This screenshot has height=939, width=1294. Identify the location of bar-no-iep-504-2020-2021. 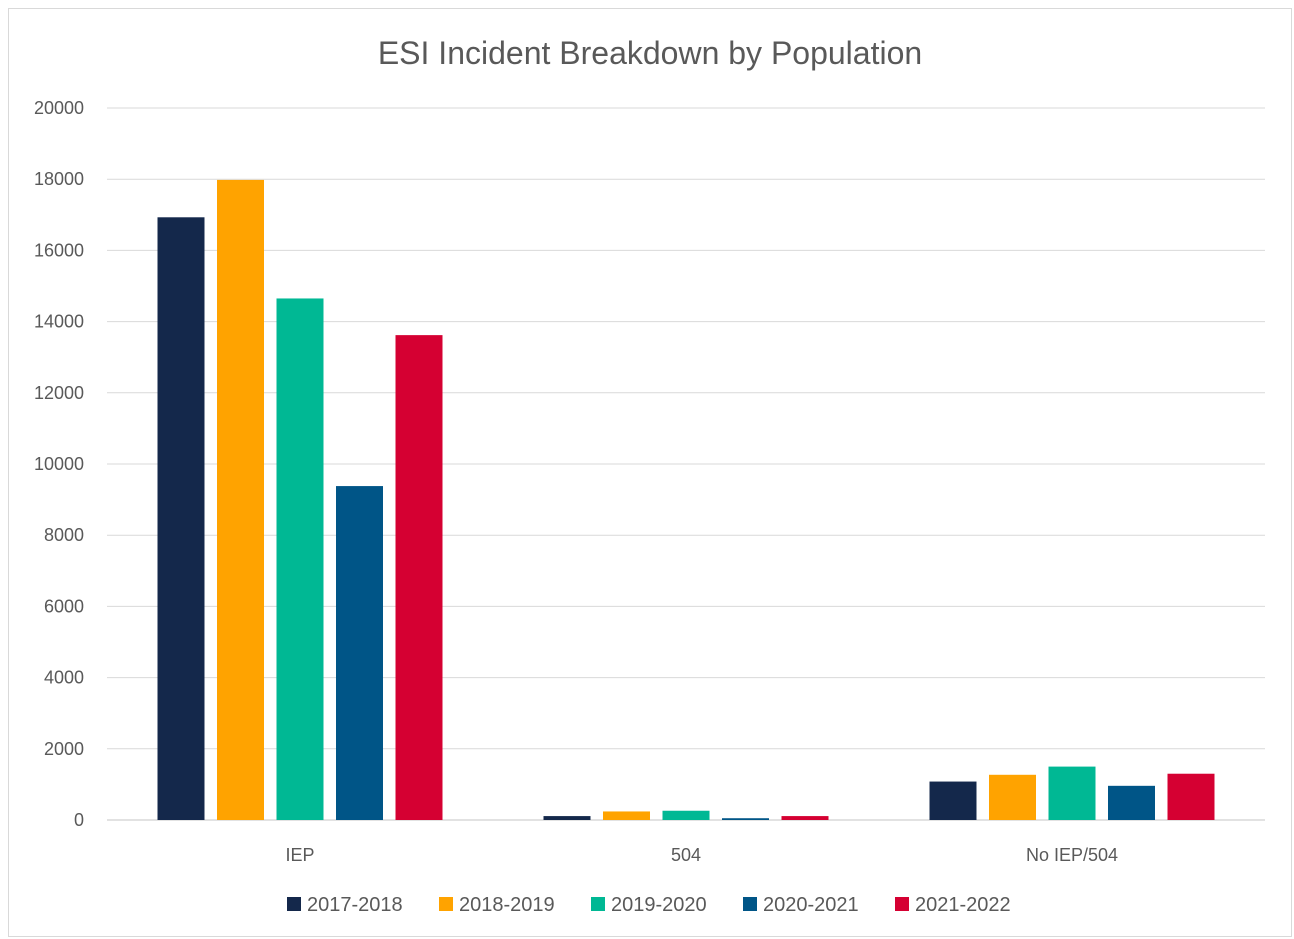
(1131, 802).